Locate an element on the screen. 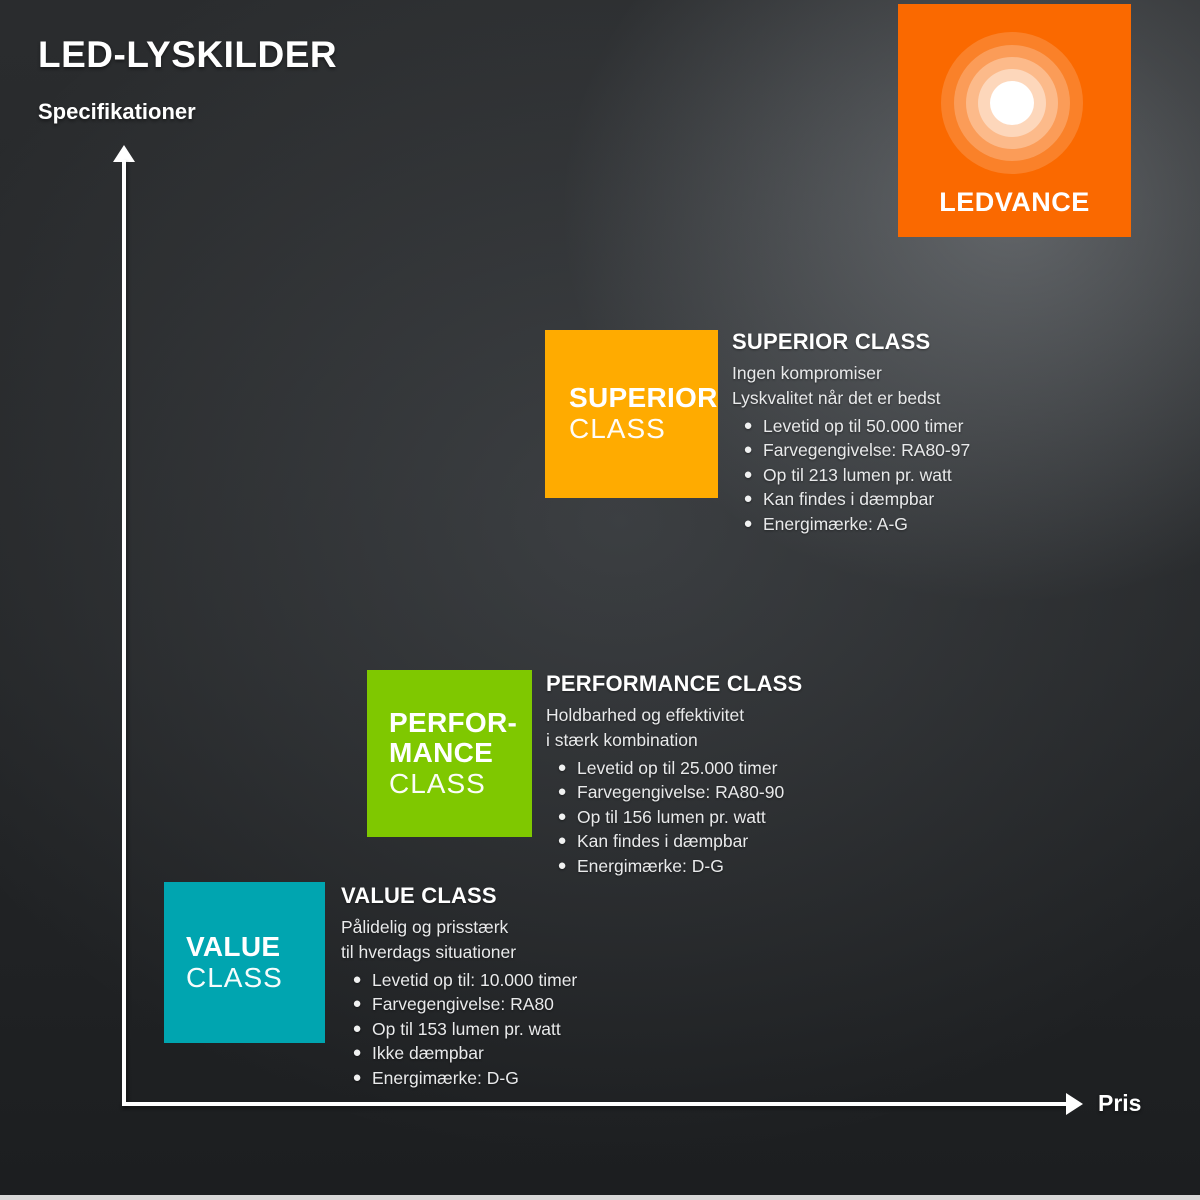 This screenshot has height=1200, width=1200. text-line: Pålidelig og prisstærk is located at coordinates (425, 927).